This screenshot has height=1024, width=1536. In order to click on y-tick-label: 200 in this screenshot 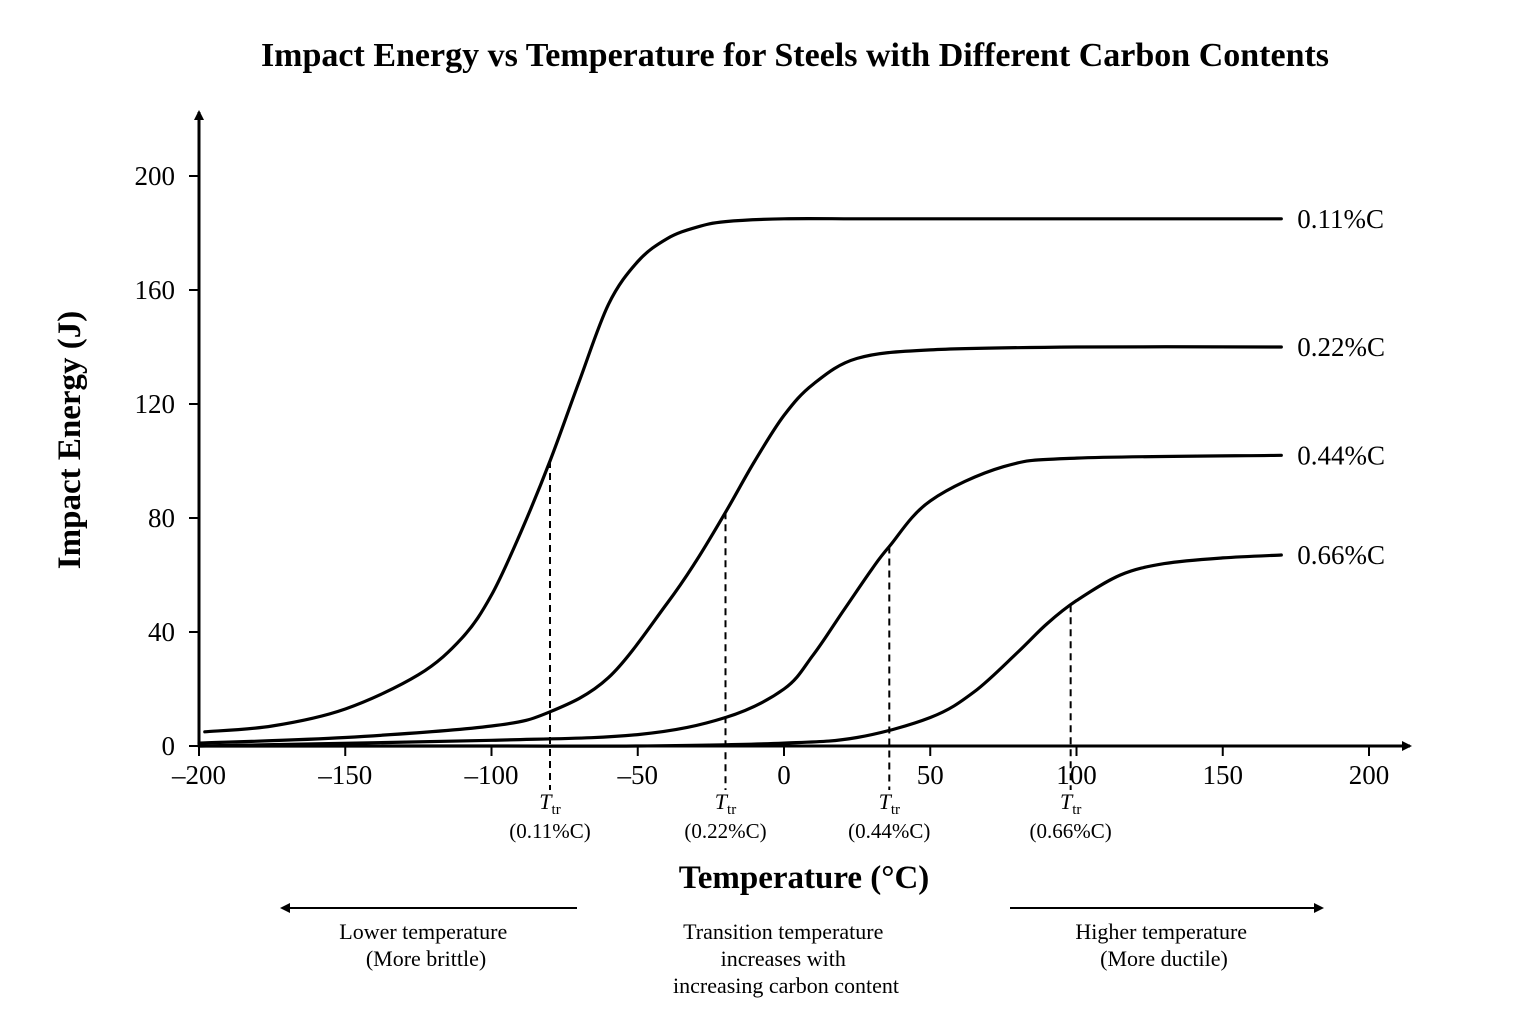, I will do `click(155, 176)`.